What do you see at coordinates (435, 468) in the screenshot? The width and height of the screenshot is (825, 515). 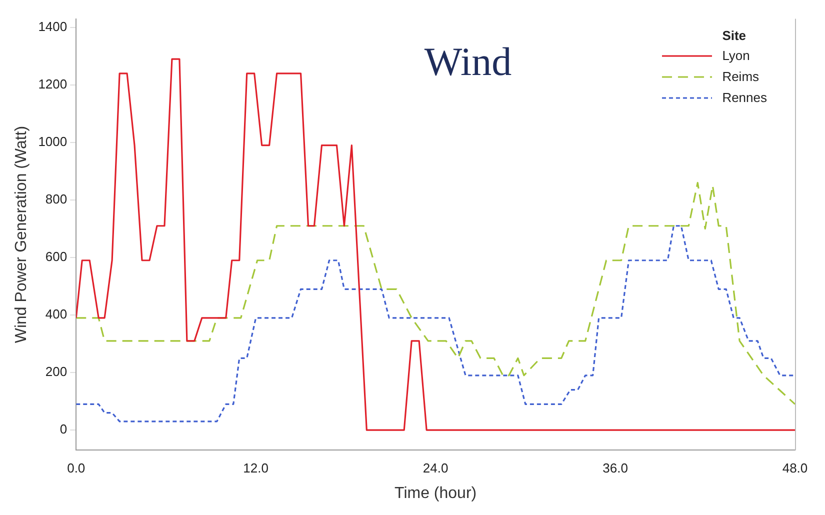 I see `x-tick-label: 24.0` at bounding box center [435, 468].